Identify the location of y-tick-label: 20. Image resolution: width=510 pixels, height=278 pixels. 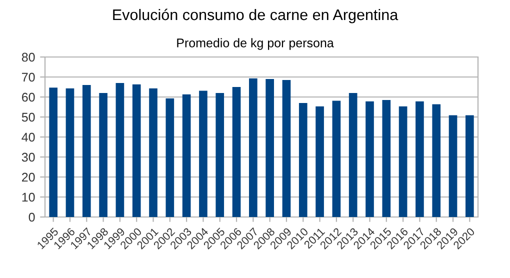
(28, 177).